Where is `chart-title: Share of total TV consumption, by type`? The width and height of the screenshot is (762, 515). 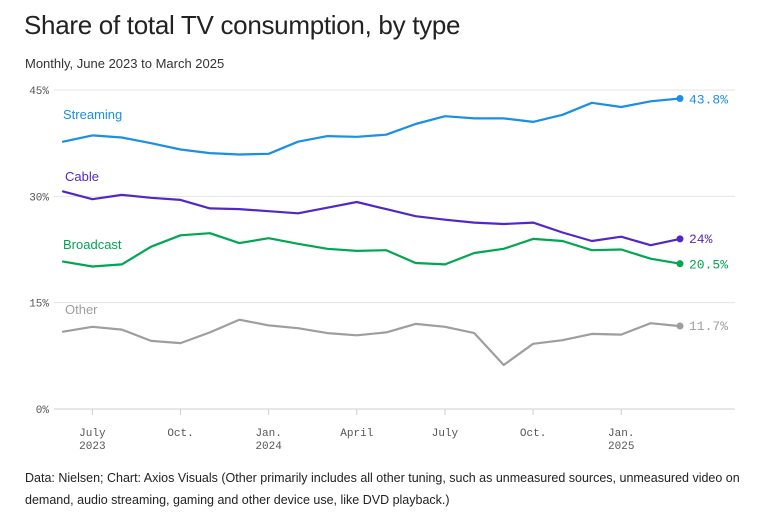 chart-title: Share of total TV consumption, by type is located at coordinates (242, 25).